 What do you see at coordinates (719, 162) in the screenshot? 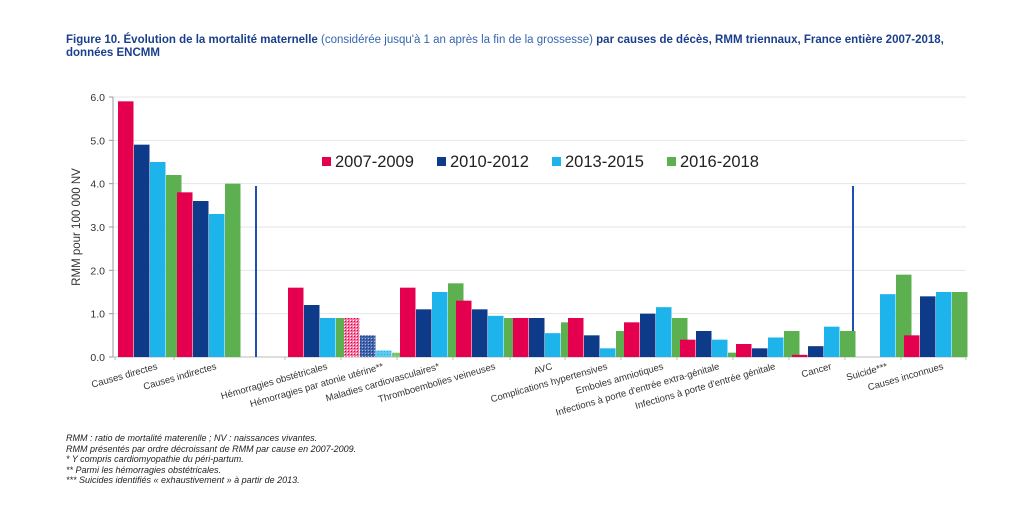
I see `legend-label-2016-2018: 2016-2018` at bounding box center [719, 162].